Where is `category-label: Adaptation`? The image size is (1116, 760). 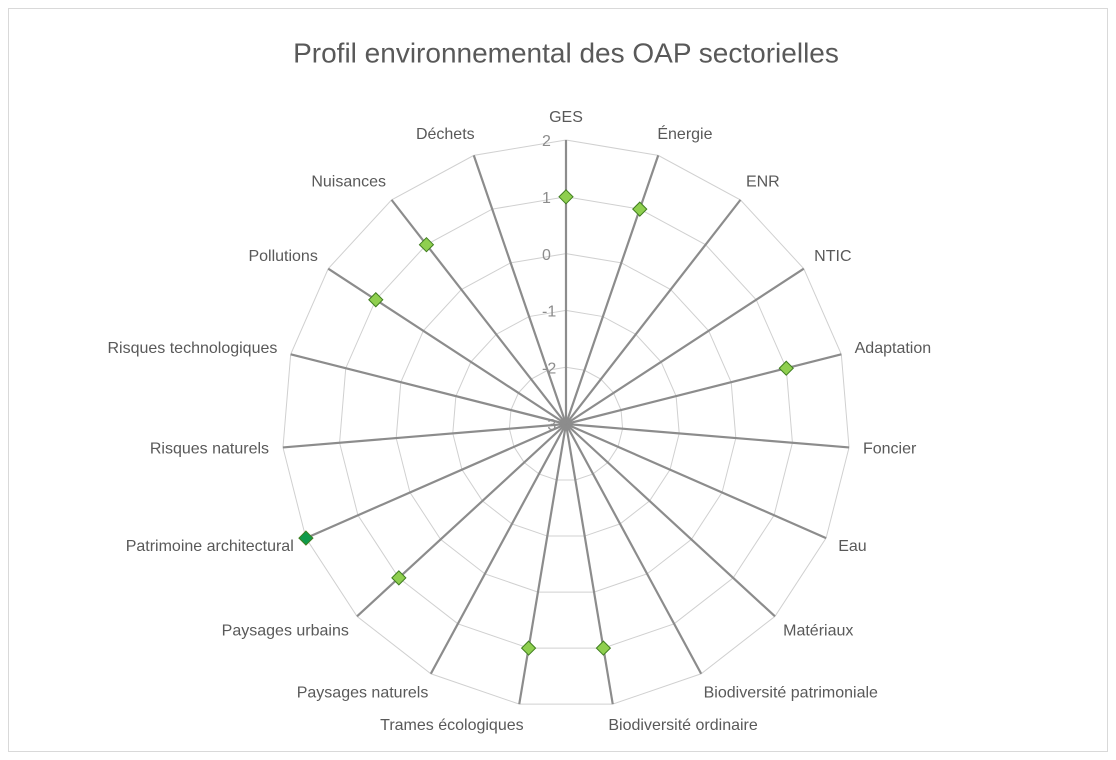
category-label: Adaptation is located at coordinates (893, 348).